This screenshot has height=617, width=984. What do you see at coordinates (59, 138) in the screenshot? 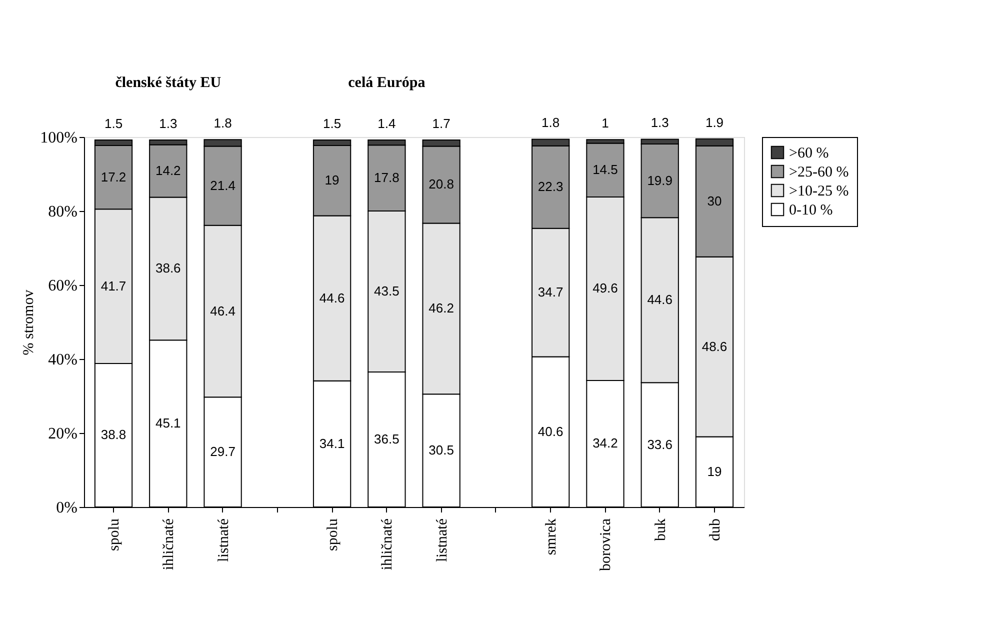
I see `y-tick-label: 100%` at bounding box center [59, 138].